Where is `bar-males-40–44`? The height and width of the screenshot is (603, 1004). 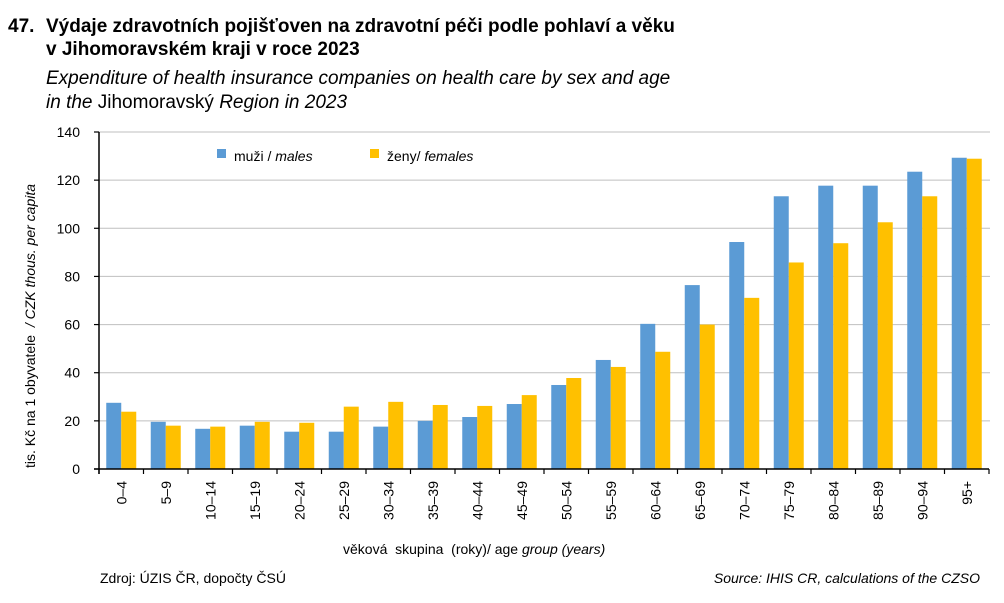 bar-males-40–44 is located at coordinates (470, 443).